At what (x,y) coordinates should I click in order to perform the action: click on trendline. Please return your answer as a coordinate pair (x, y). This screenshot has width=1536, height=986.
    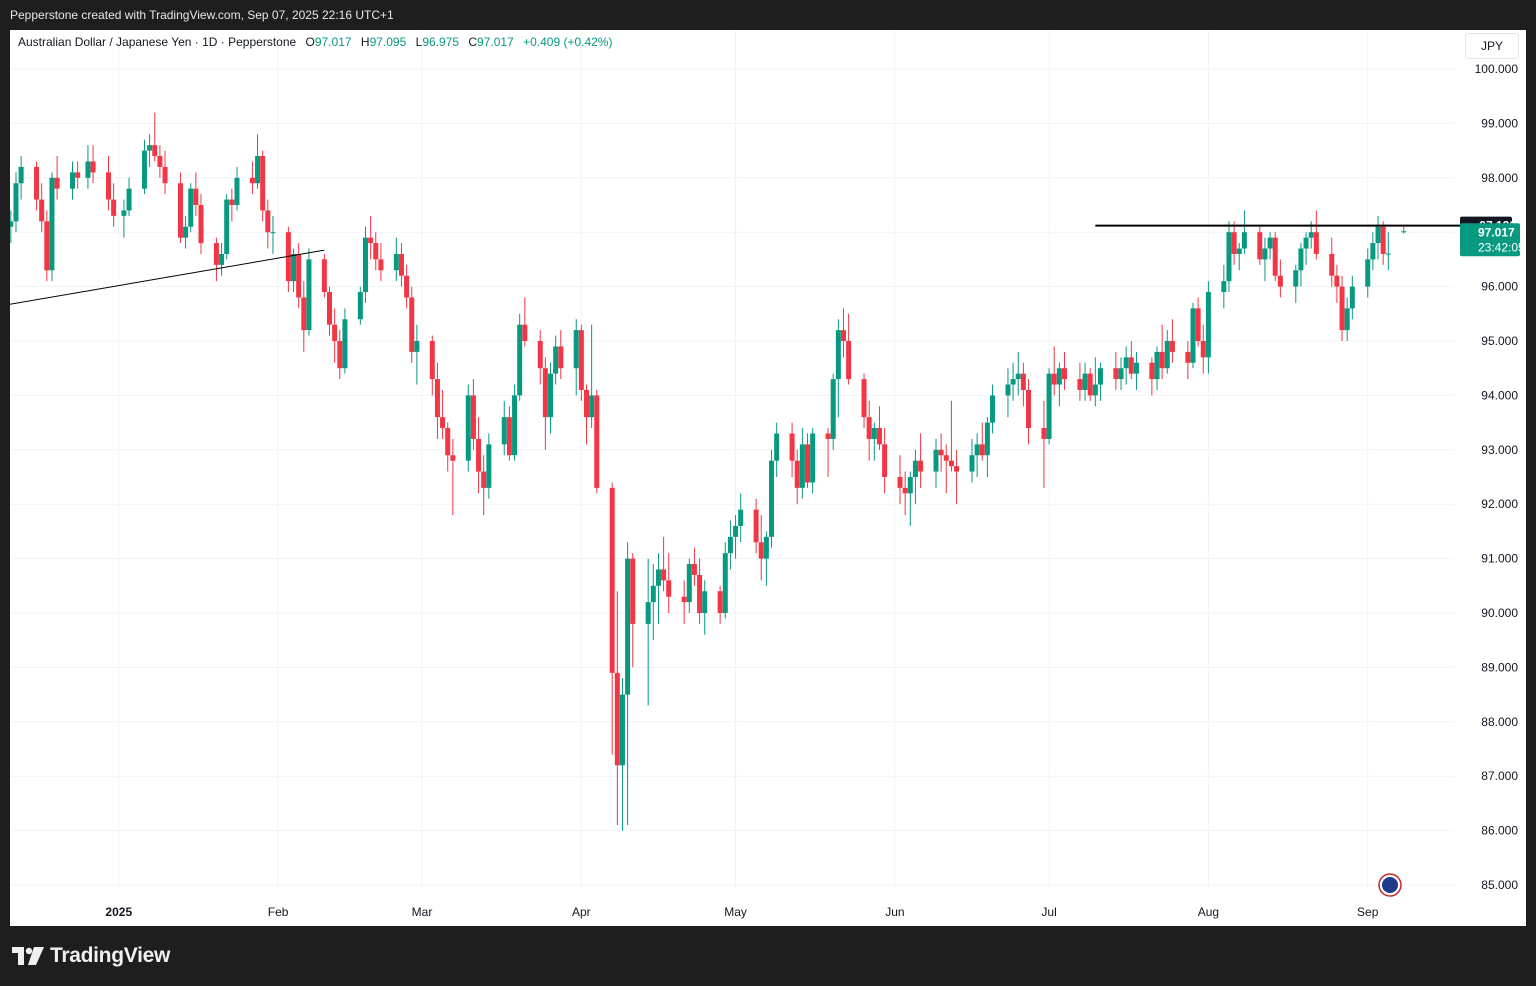
    Looking at the image, I should click on (167, 277).